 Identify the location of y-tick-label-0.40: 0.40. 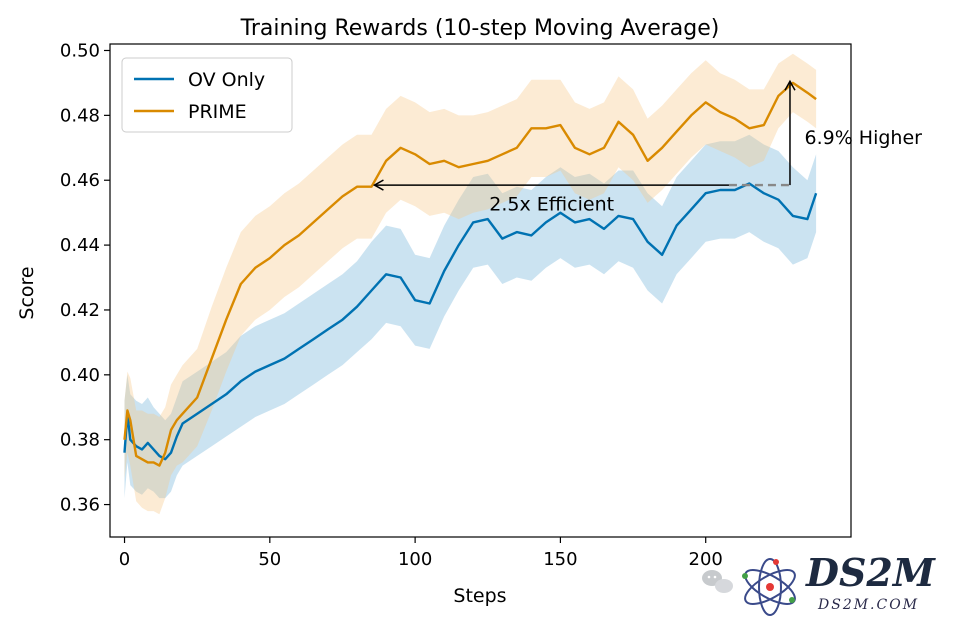
(80, 375).